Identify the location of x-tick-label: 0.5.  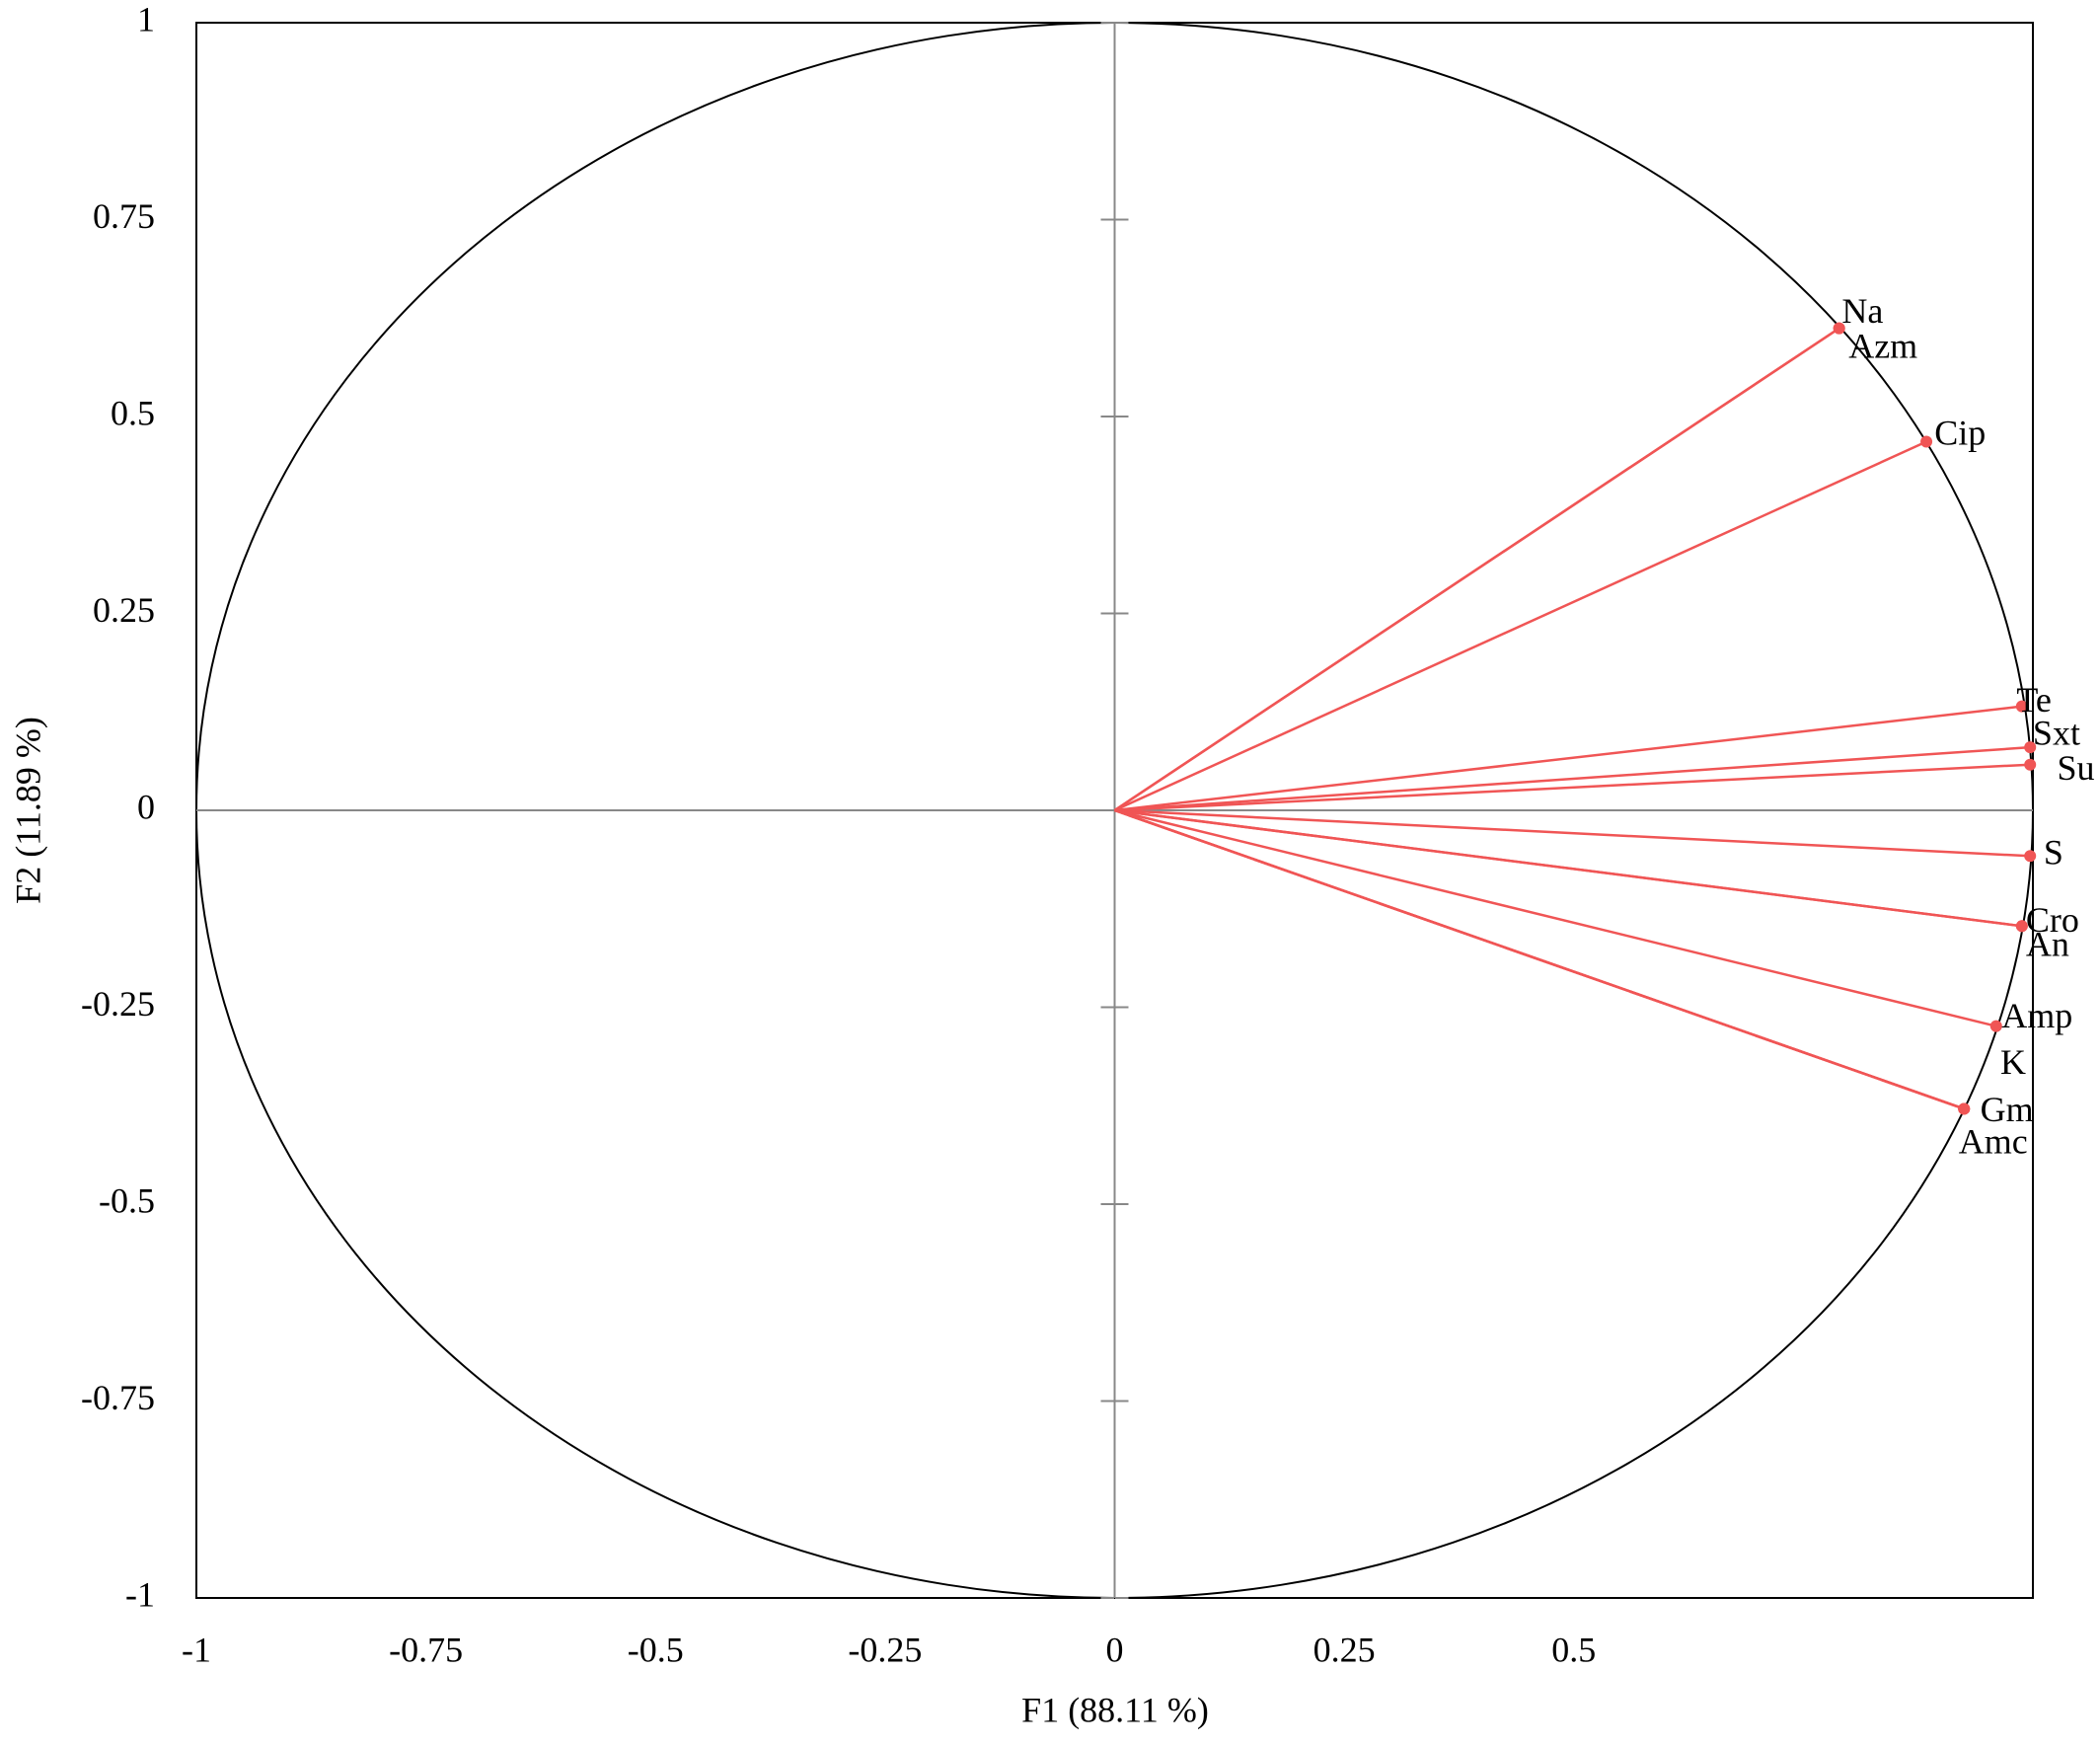
(1574, 1649).